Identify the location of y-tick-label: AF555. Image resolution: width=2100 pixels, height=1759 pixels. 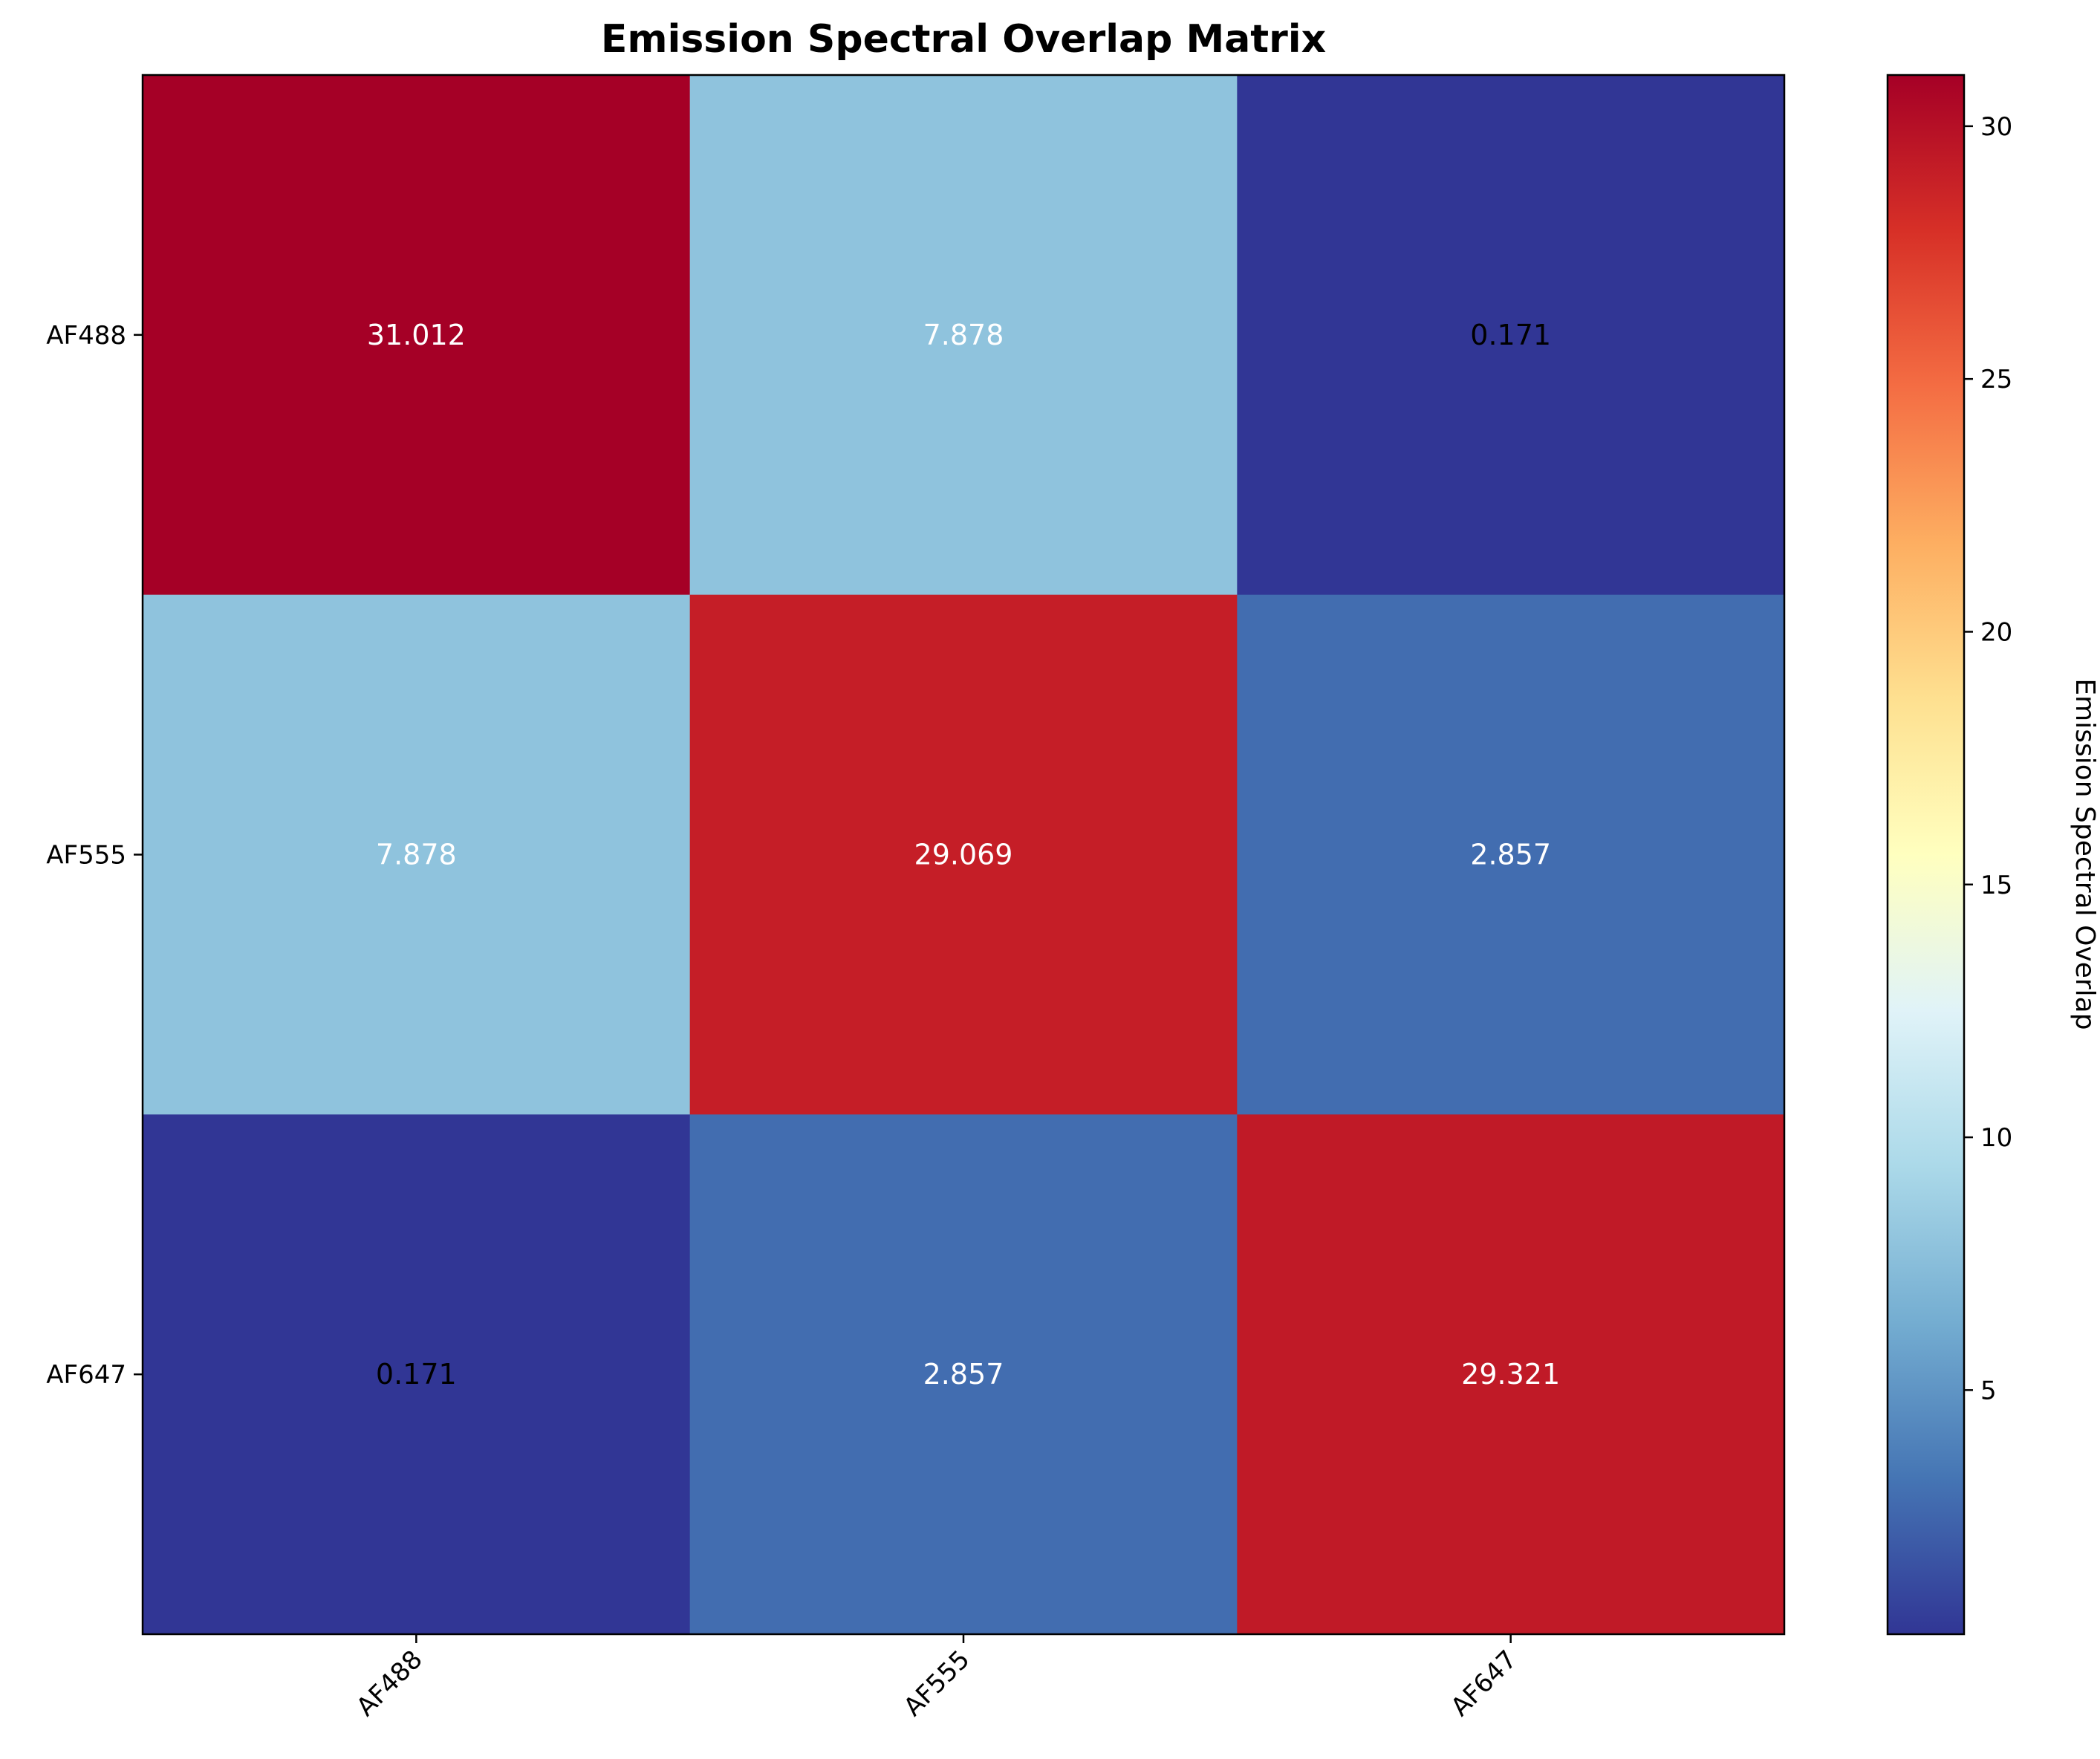
(86, 856).